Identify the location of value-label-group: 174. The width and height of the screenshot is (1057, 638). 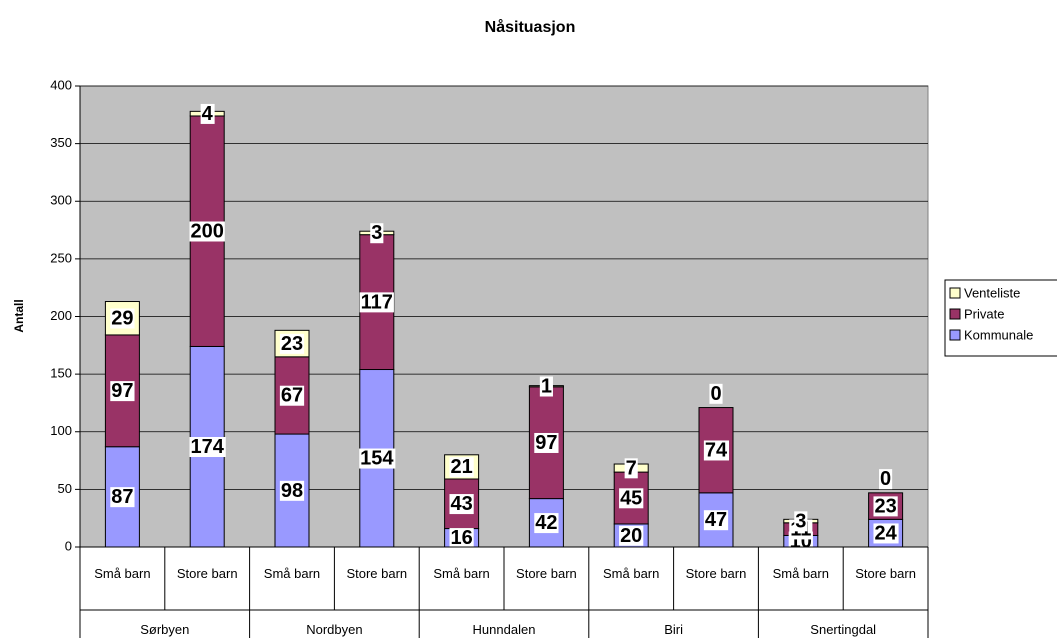
(207, 447).